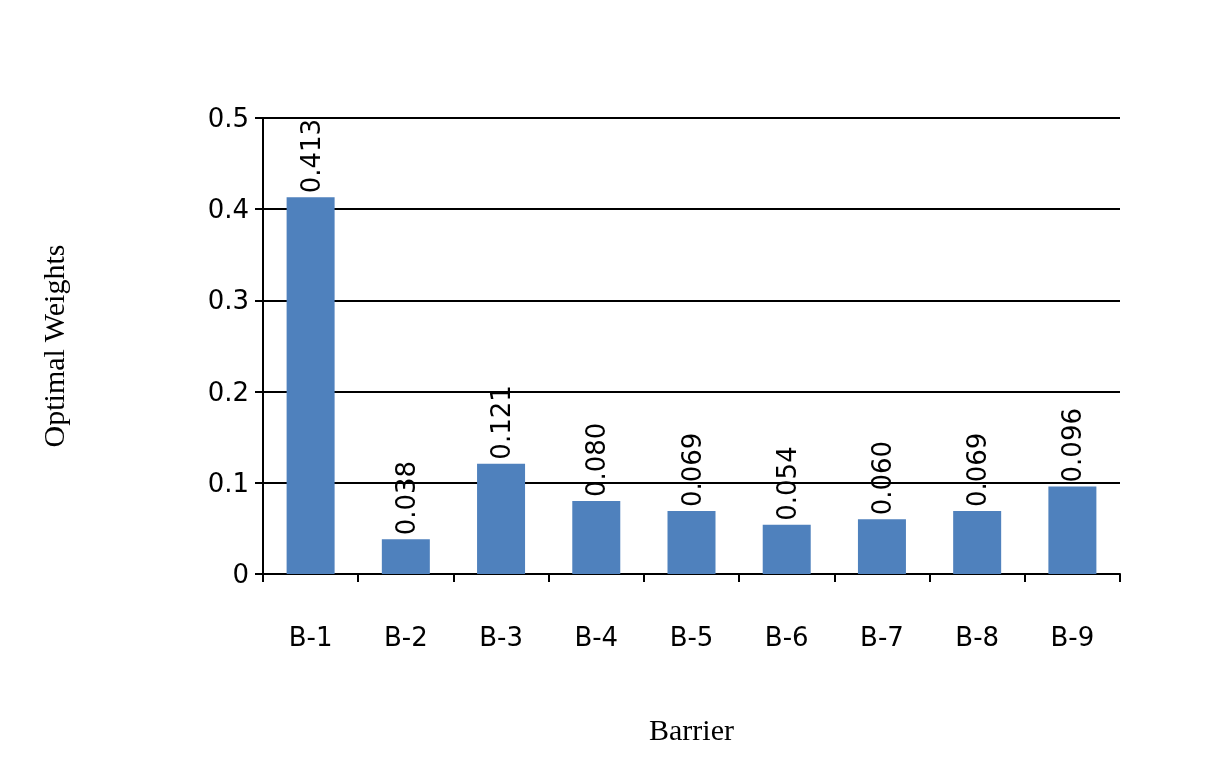 The image size is (1214, 766). What do you see at coordinates (501, 637) in the screenshot?
I see `x-tick-label: B-3` at bounding box center [501, 637].